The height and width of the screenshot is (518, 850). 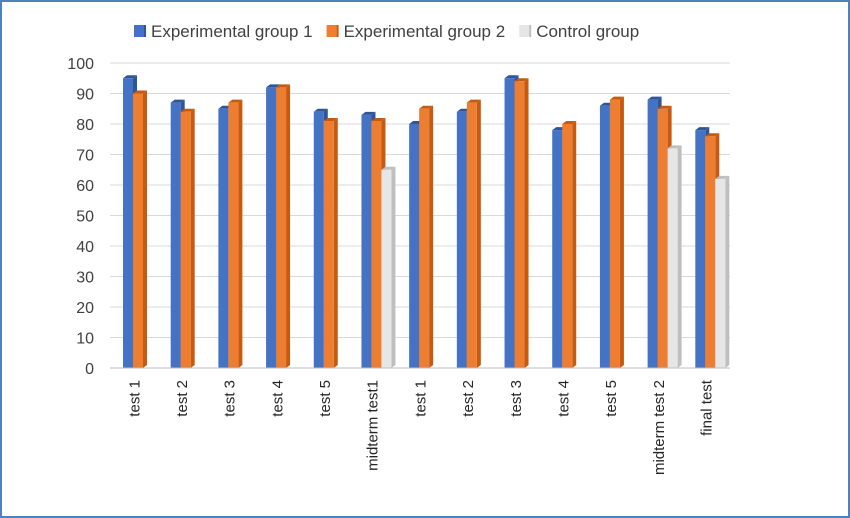 I want to click on y-tick-label: 30, so click(x=85, y=278).